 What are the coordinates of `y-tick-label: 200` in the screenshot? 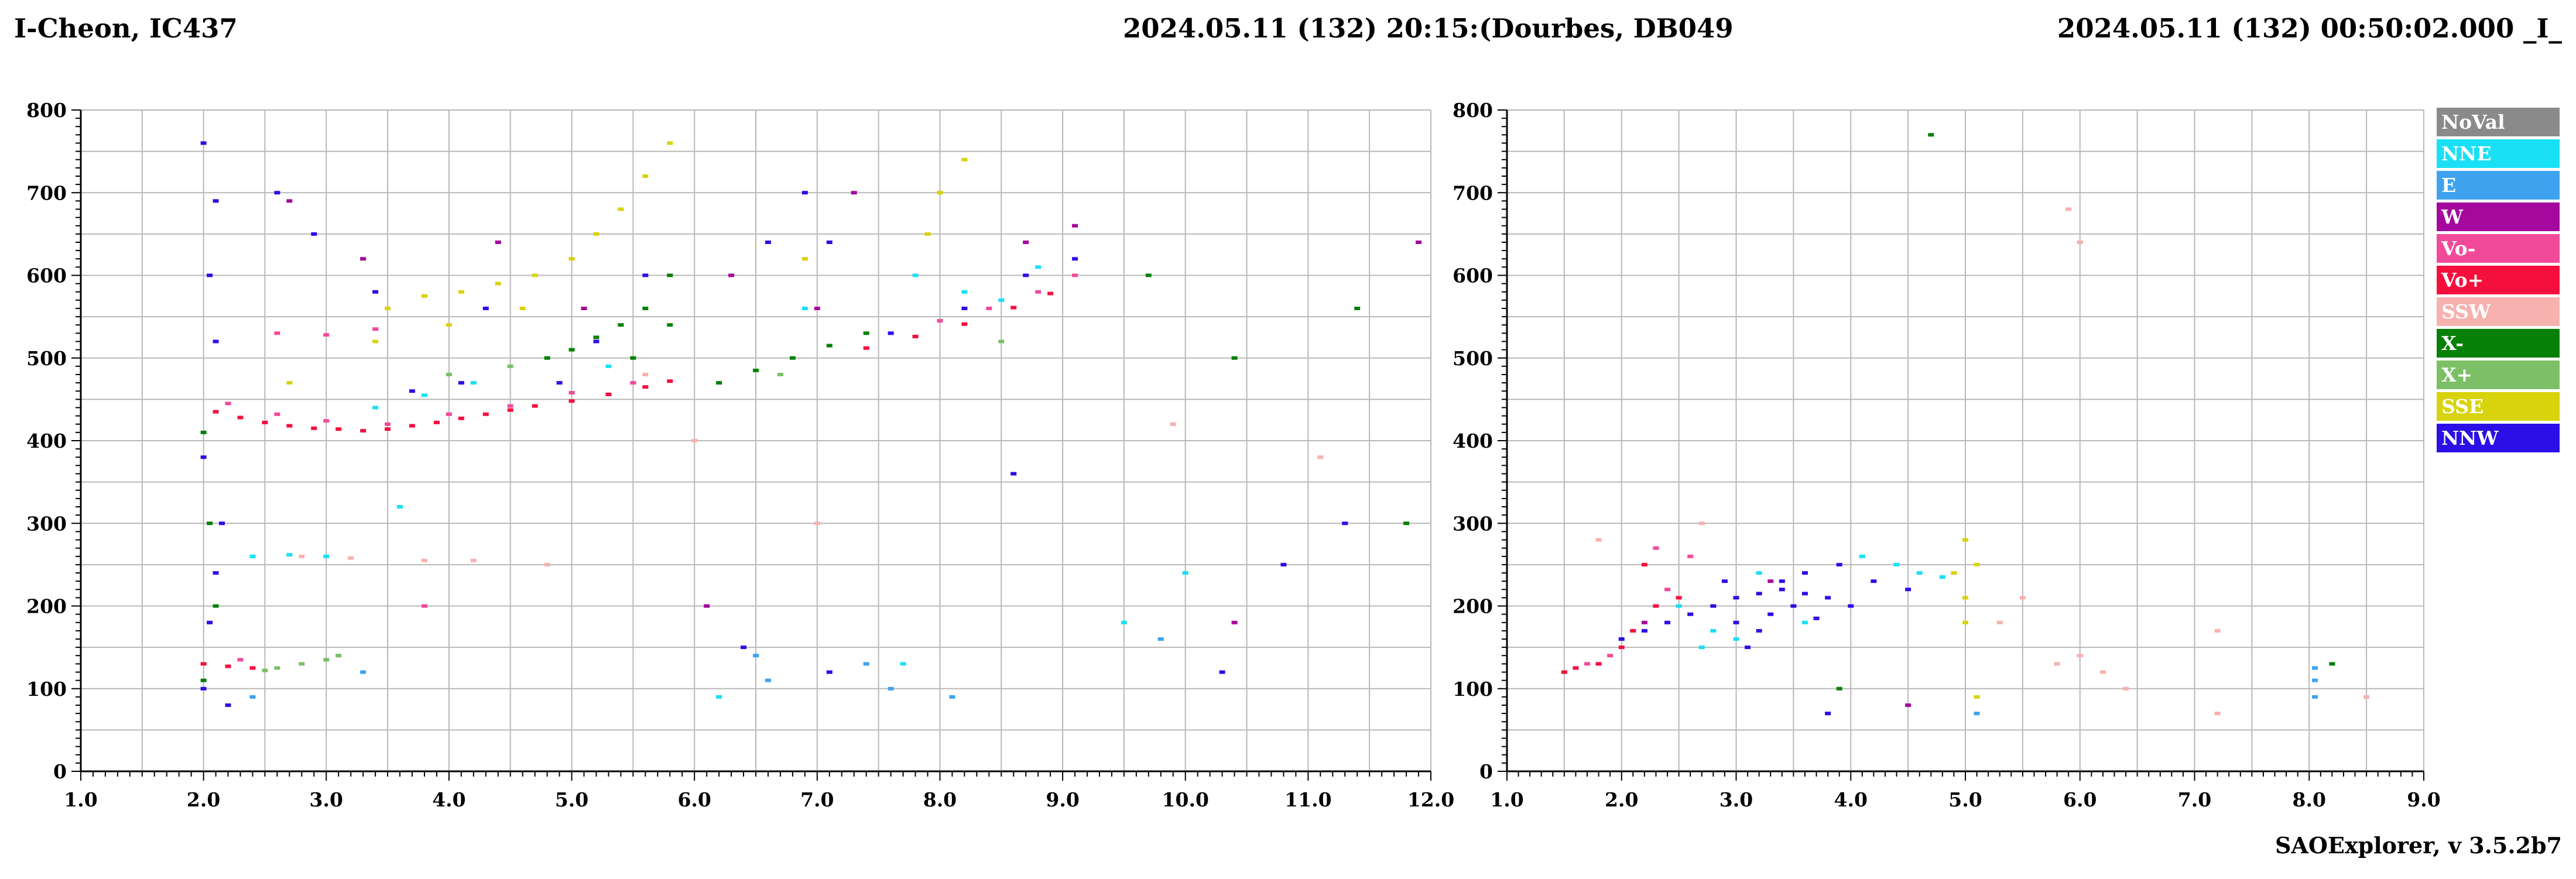 It's located at (46, 606).